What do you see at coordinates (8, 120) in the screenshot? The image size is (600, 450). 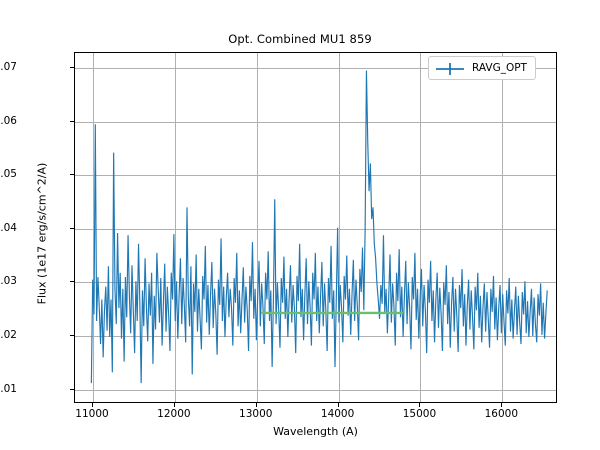 I see `y-tick-label: 0.06` at bounding box center [8, 120].